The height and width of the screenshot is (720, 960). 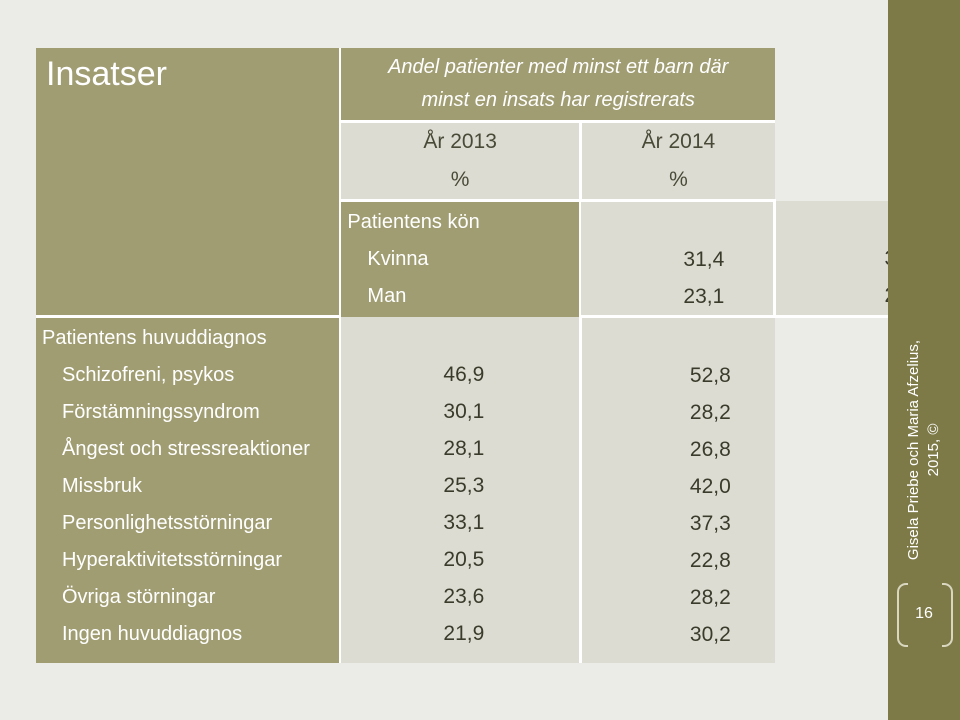 What do you see at coordinates (102, 486) in the screenshot?
I see `row-label: Missbruk` at bounding box center [102, 486].